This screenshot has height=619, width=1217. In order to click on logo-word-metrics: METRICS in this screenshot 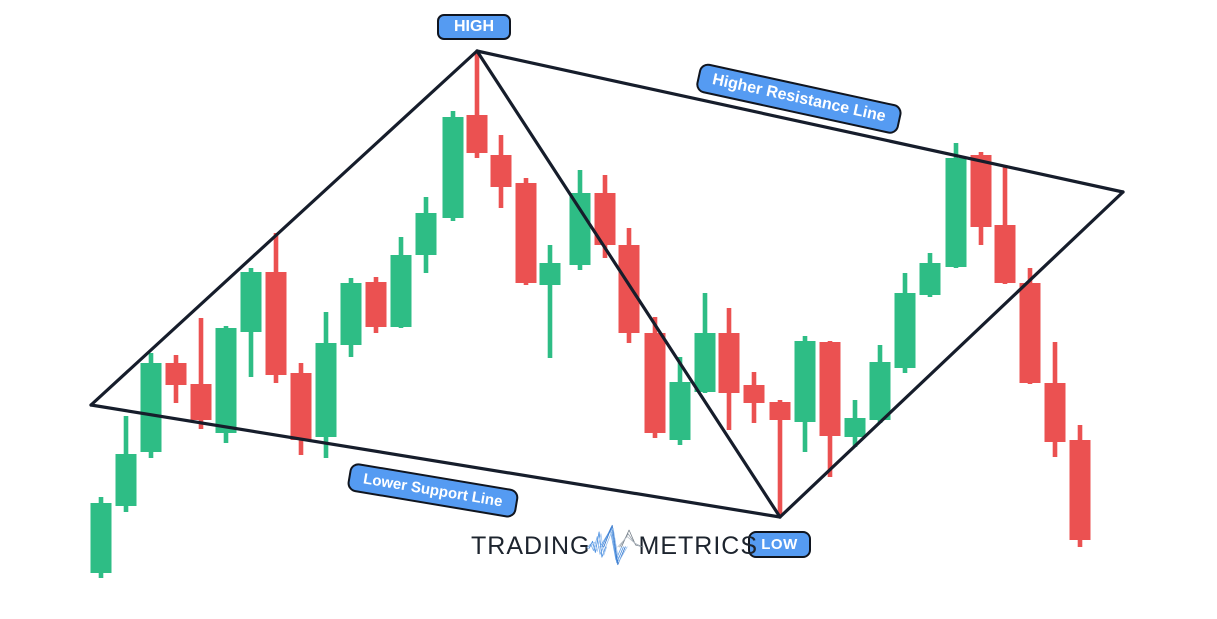, I will do `click(698, 546)`.